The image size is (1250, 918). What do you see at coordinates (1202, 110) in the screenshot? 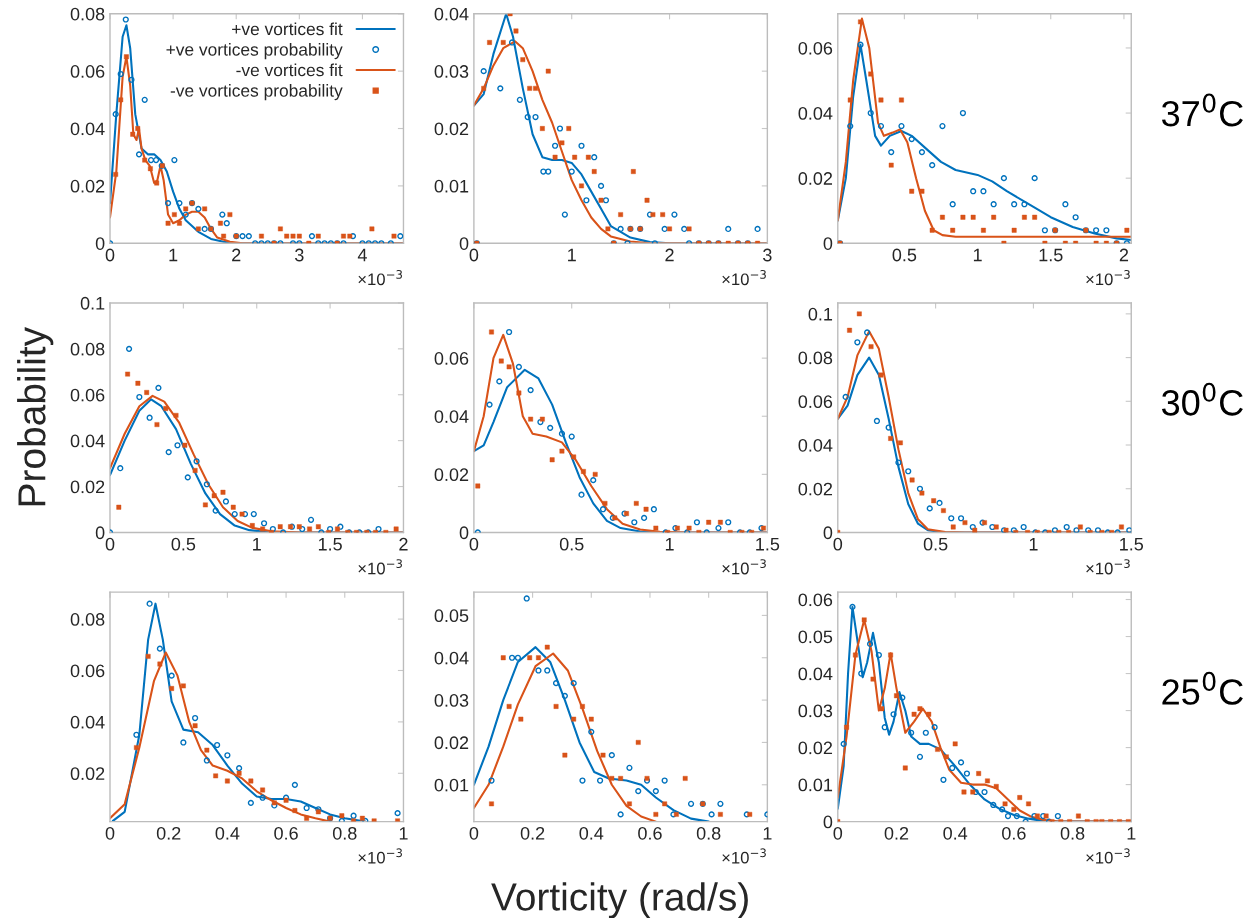
I see `text: 37$^{0}$C` at bounding box center [1202, 110].